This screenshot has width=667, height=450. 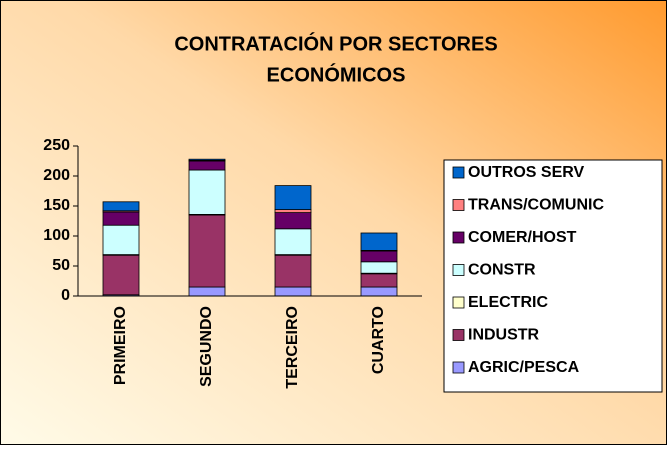 What do you see at coordinates (526, 172) in the screenshot?
I see `legend-label: OUTROS SERV` at bounding box center [526, 172].